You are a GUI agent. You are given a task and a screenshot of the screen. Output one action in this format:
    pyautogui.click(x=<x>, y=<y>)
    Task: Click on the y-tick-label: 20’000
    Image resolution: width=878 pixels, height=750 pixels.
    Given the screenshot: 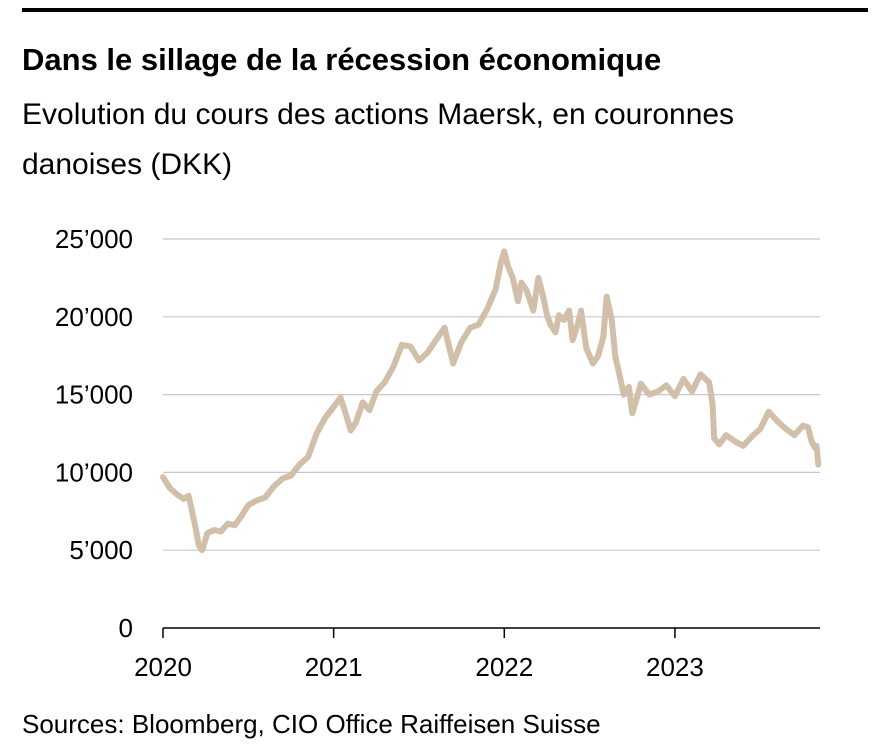 What is the action you would take?
    pyautogui.click(x=94, y=317)
    